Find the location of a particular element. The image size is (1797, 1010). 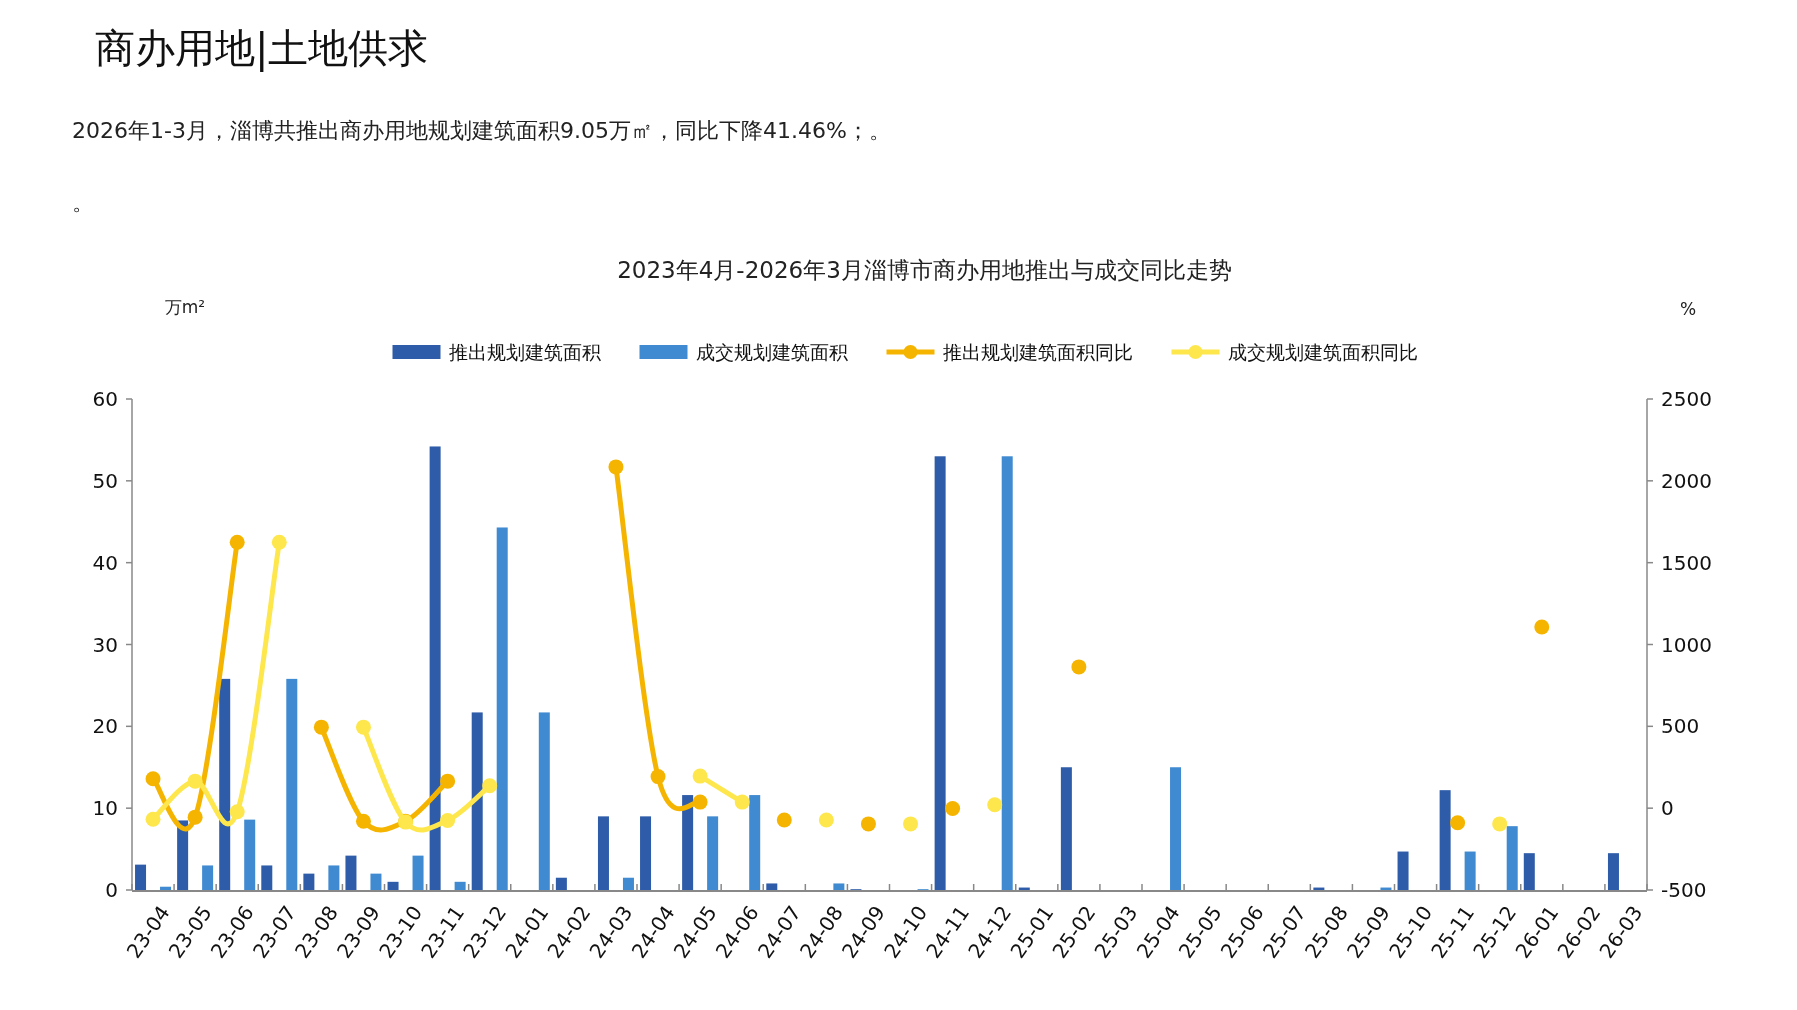

y-tick-label: 30 is located at coordinates (105, 644).